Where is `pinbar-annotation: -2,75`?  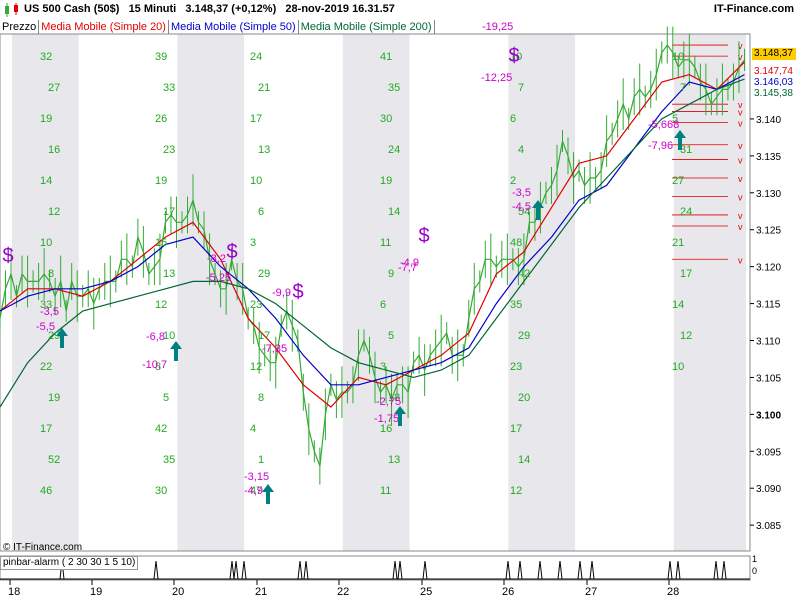
pinbar-annotation: -2,75 is located at coordinates (388, 402).